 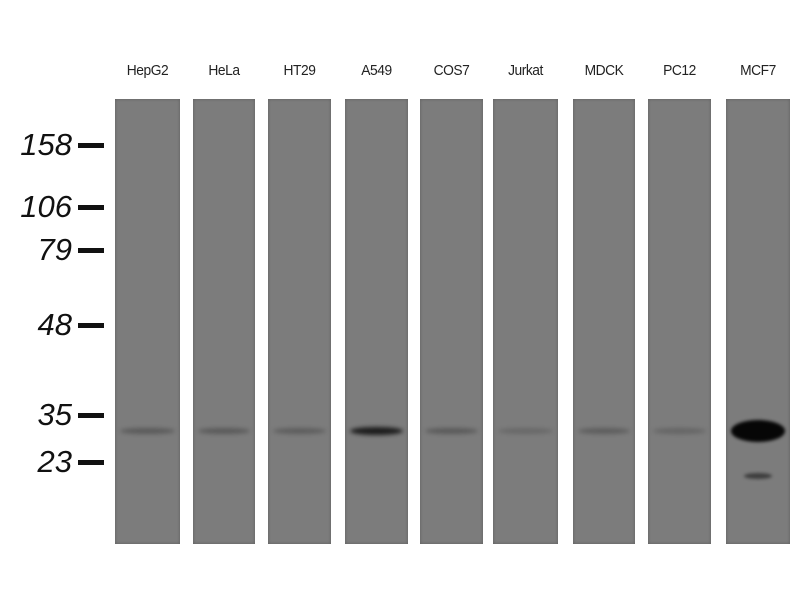 I want to click on lane-mdck, so click(x=604, y=321).